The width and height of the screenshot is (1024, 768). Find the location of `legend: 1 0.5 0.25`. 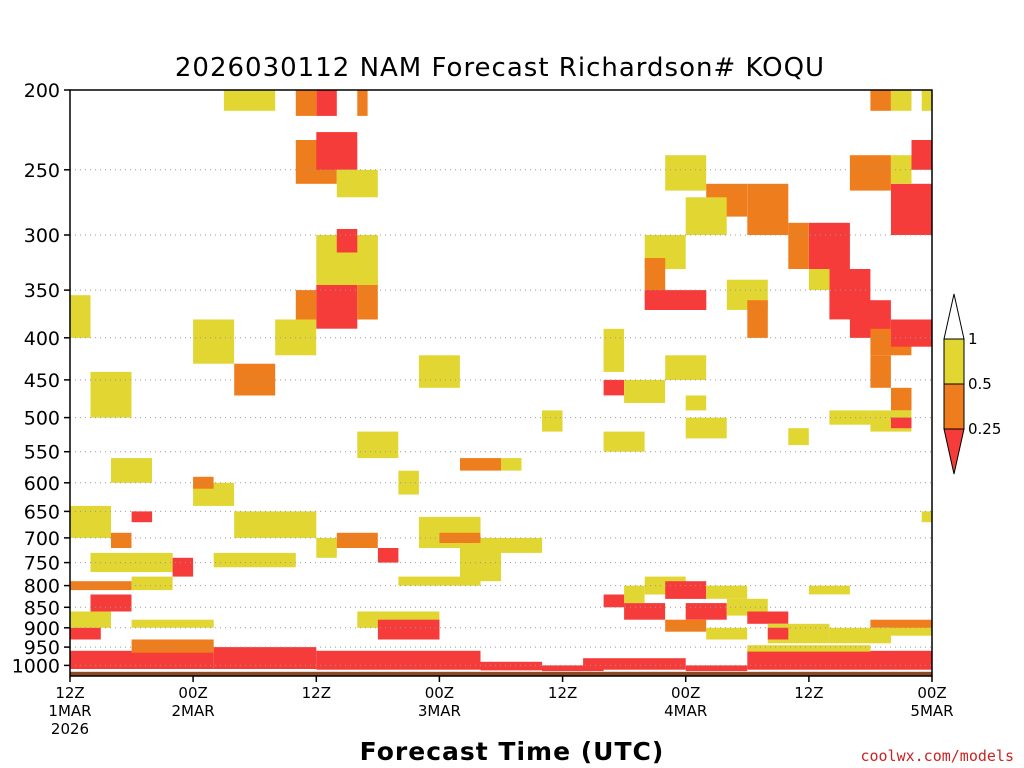

legend: 1 0.5 0.25 is located at coordinates (972, 384).